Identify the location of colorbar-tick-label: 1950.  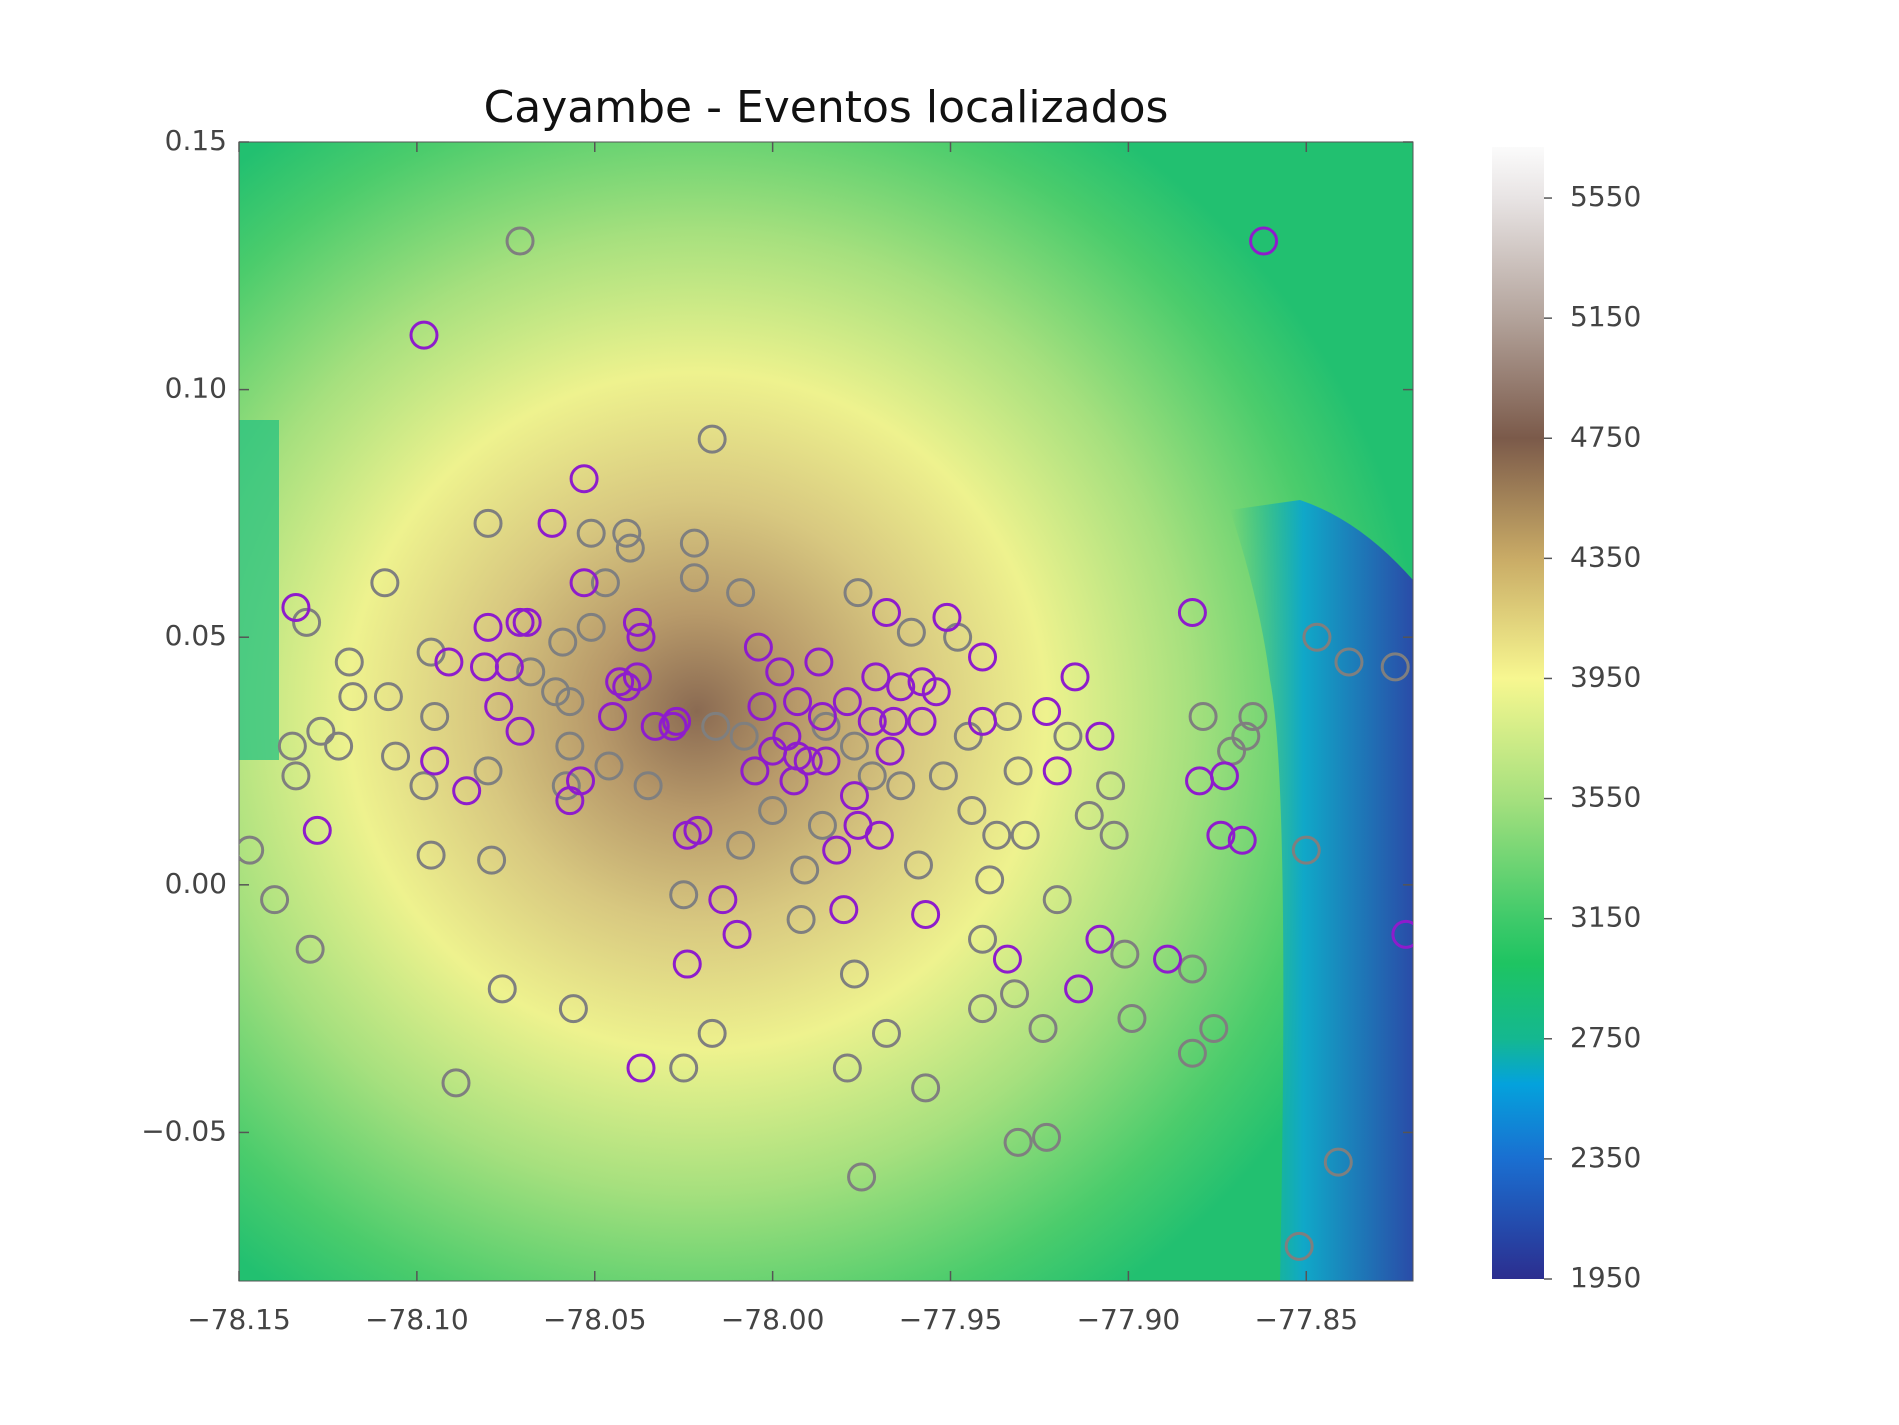
(1605, 1277).